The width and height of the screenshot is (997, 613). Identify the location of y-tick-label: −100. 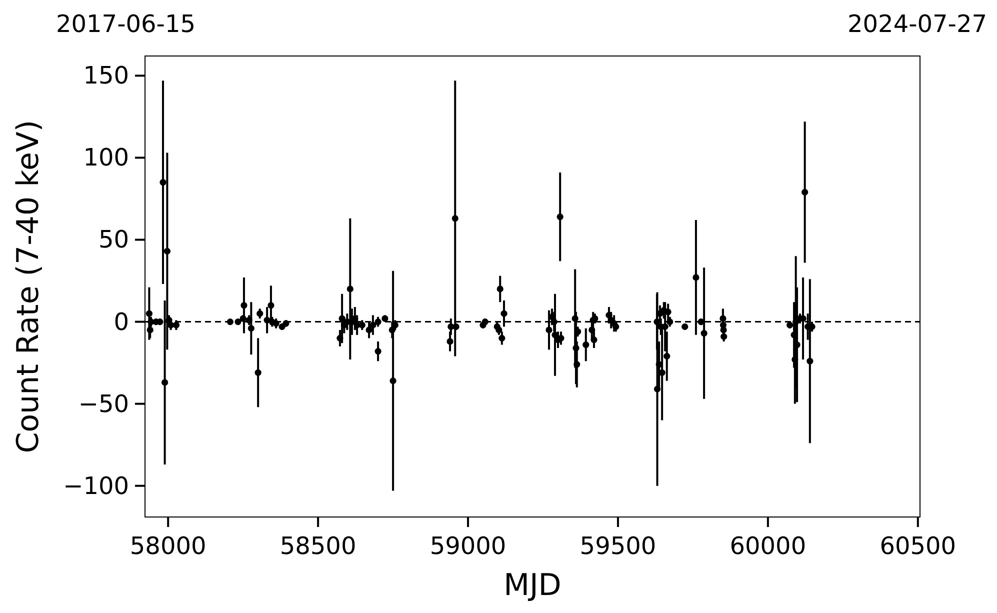
(96, 486).